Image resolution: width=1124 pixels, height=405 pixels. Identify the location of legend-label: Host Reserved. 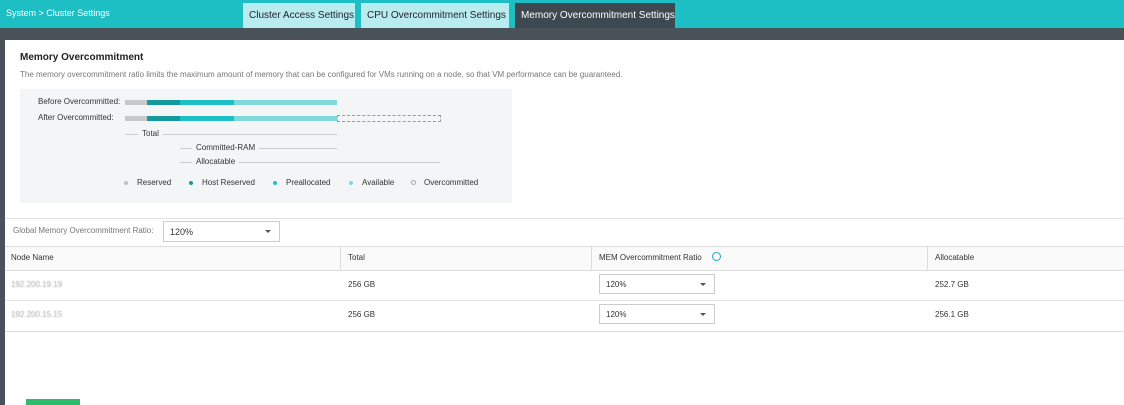
(228, 182).